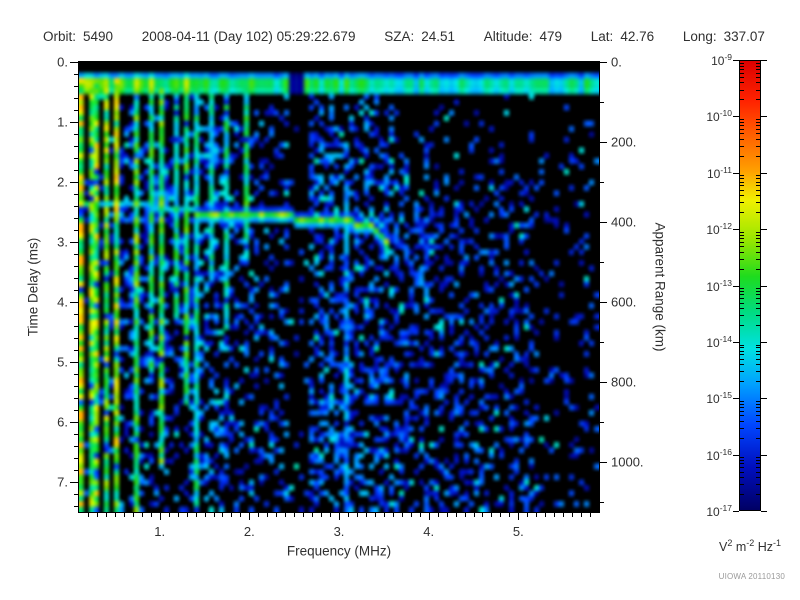 The image size is (800, 600). I want to click on header-field-value: 5490, so click(98, 36).